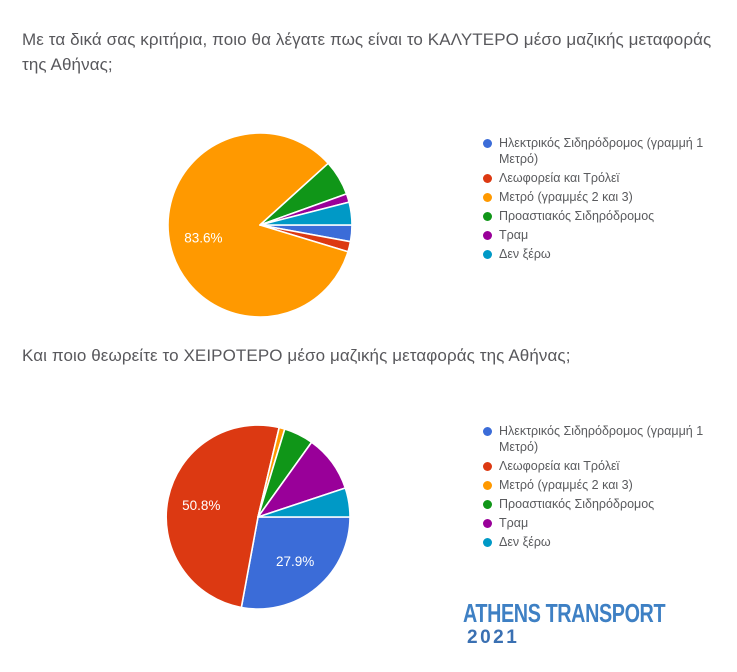 The height and width of the screenshot is (672, 737). I want to click on pie-data-label: 50.8%, so click(201, 505).